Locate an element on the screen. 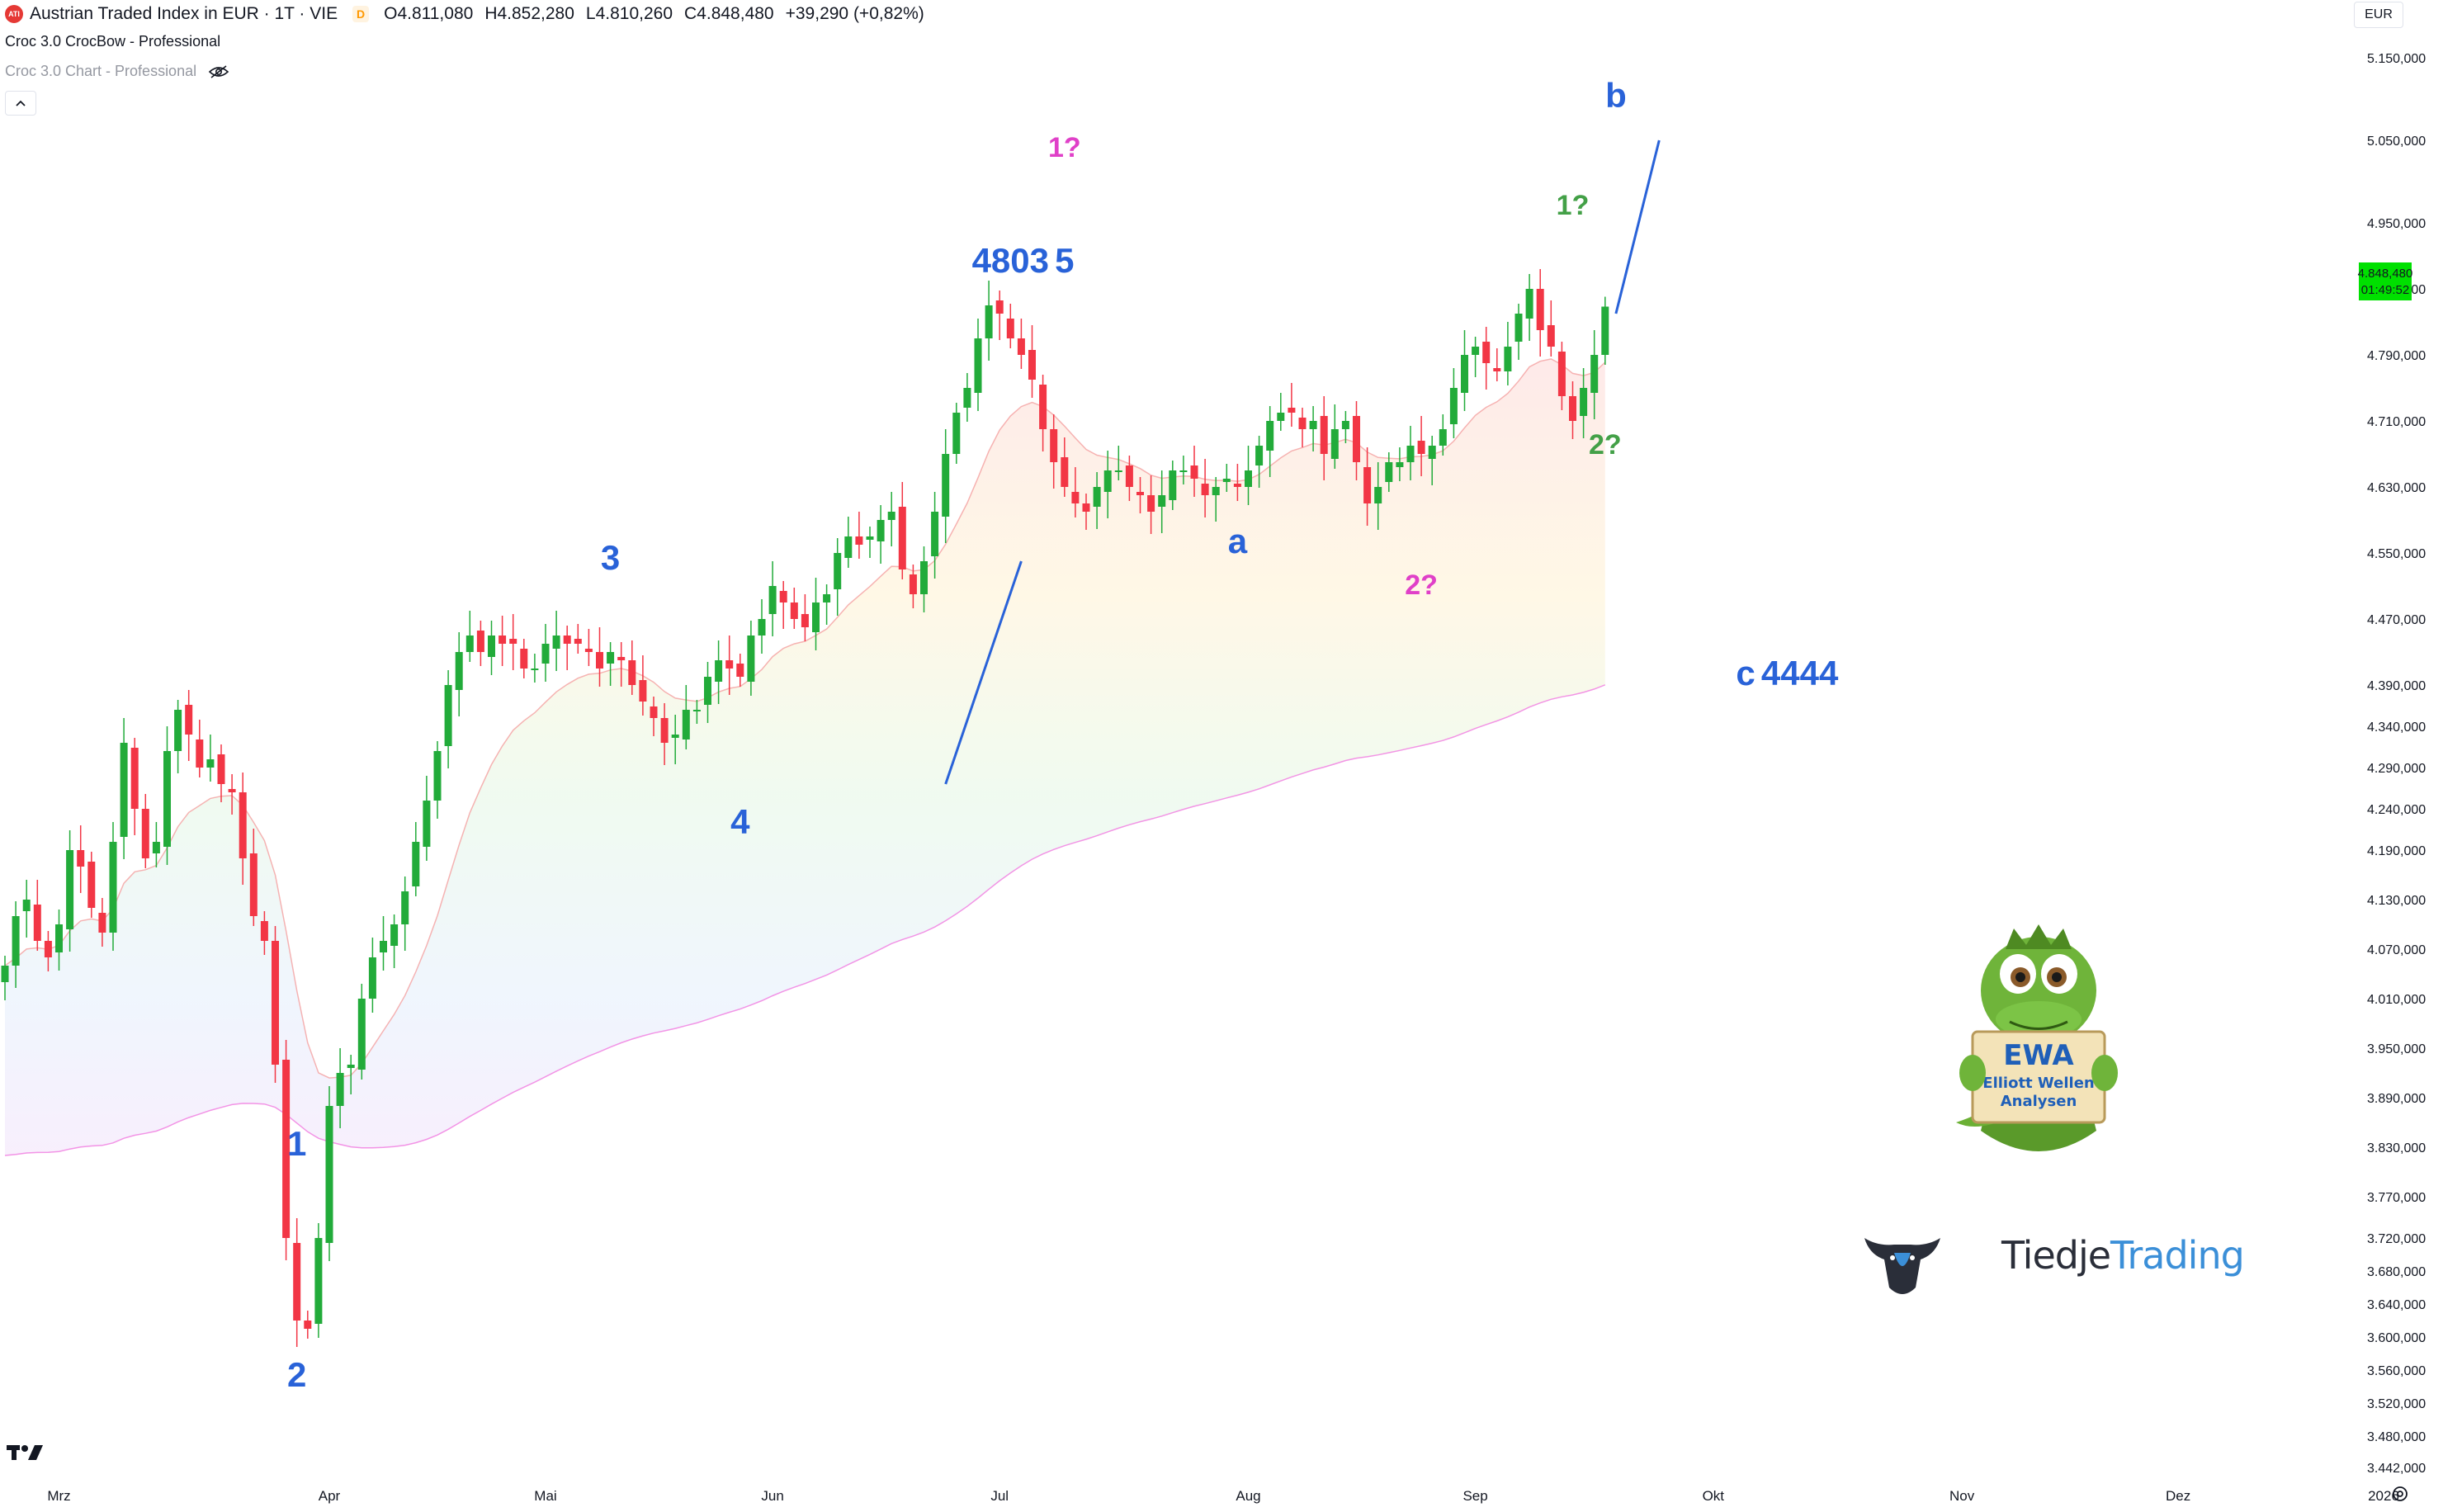 This screenshot has width=2443, height=1512. tradingview-logo is located at coordinates (26, 1452).